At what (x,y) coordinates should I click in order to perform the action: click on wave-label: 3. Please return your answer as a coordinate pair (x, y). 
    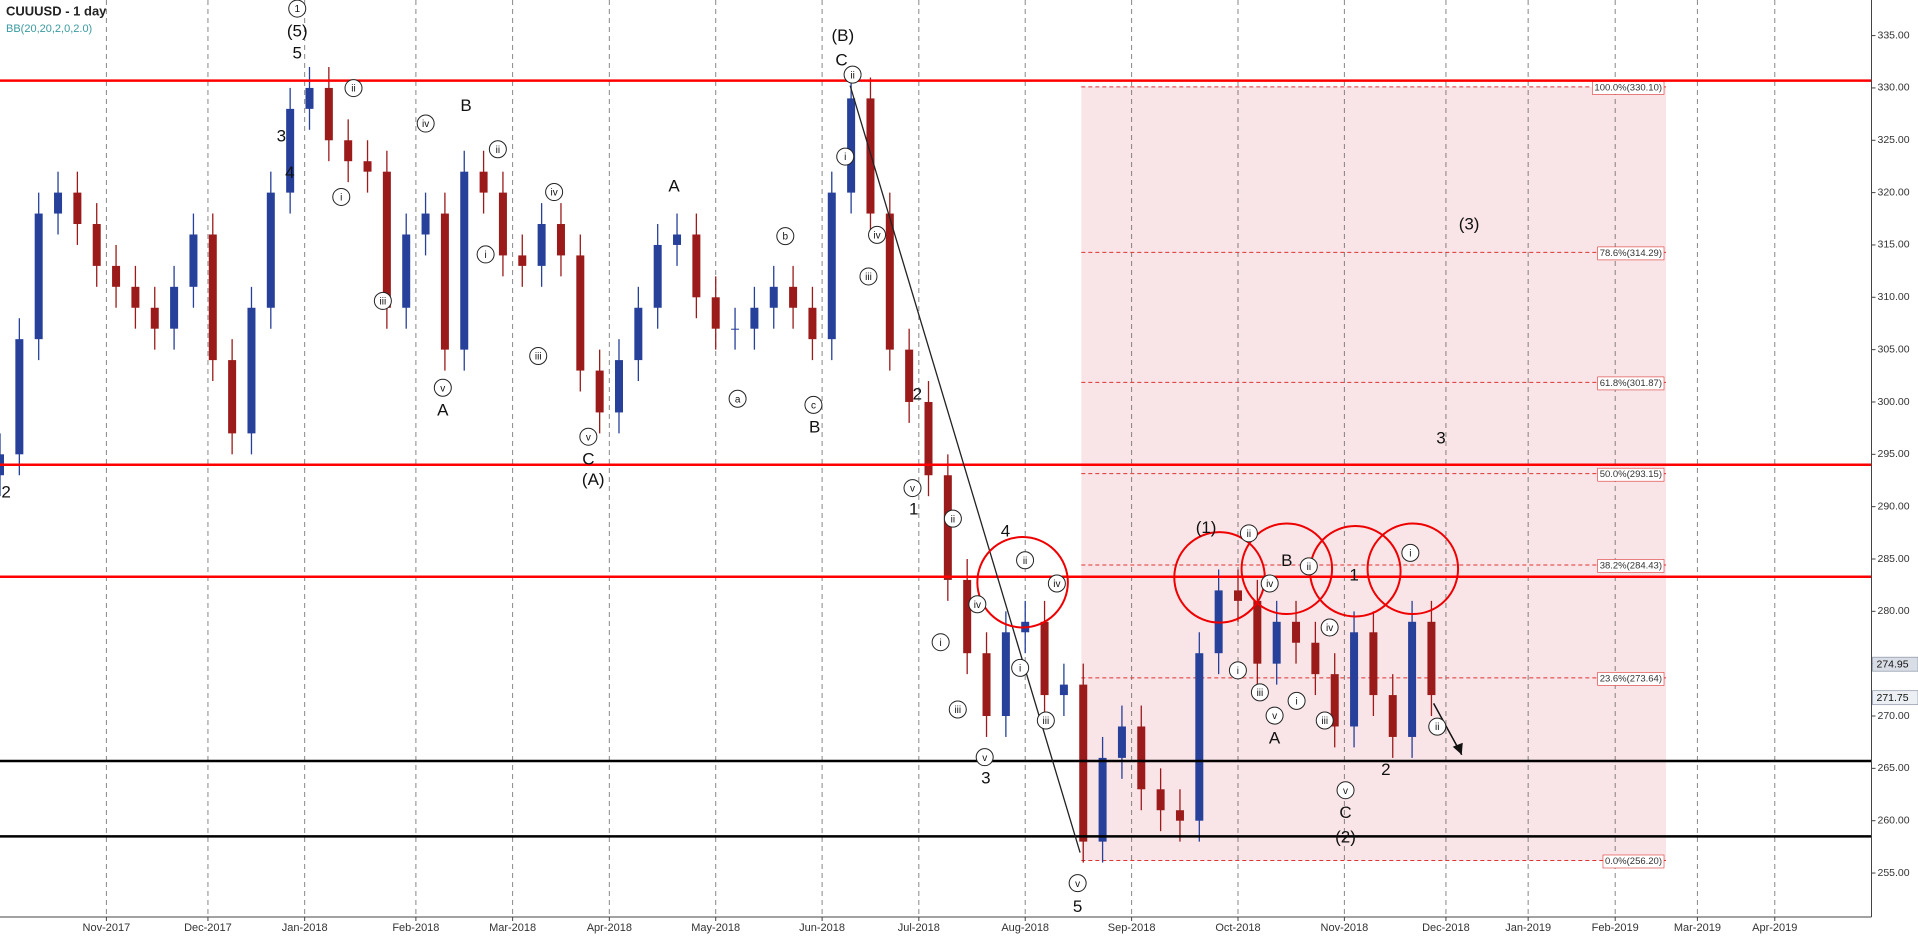
    Looking at the image, I should click on (1440, 438).